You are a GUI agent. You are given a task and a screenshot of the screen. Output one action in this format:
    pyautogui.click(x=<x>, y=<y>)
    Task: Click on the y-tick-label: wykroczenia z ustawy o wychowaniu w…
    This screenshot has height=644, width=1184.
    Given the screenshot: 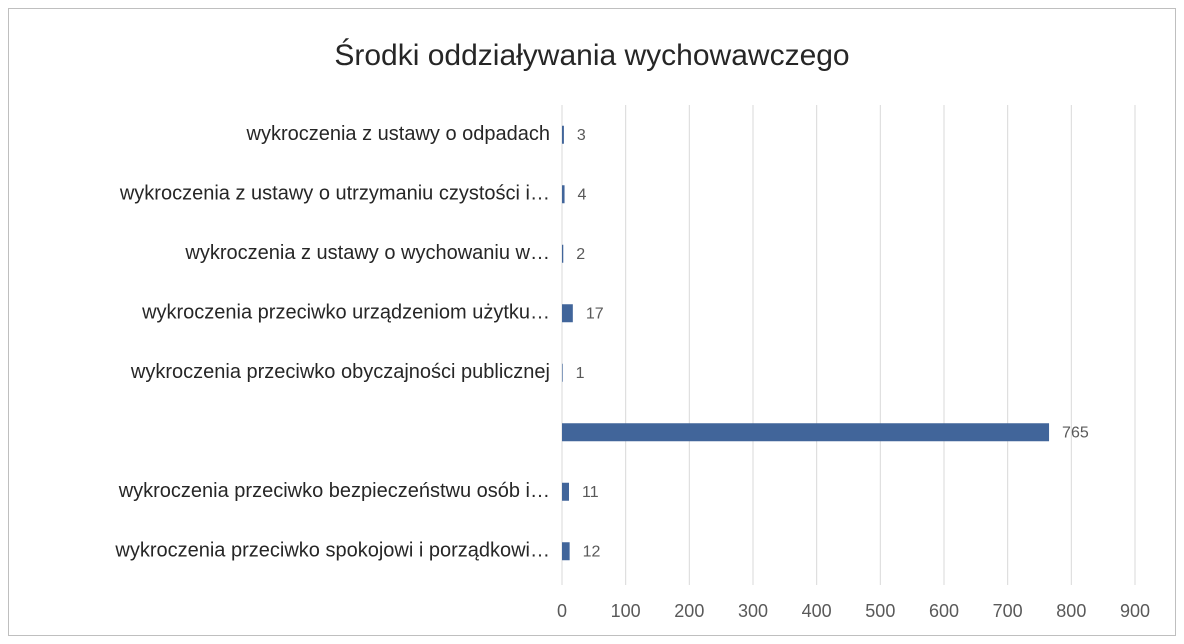 What is the action you would take?
    pyautogui.click(x=367, y=253)
    